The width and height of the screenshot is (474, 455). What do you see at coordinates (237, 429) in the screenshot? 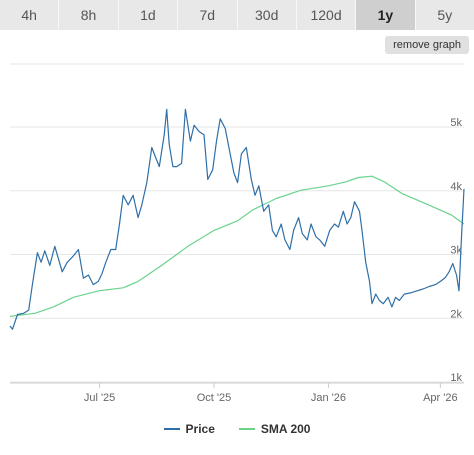
I see `chart-legend: Price SMA 200` at bounding box center [237, 429].